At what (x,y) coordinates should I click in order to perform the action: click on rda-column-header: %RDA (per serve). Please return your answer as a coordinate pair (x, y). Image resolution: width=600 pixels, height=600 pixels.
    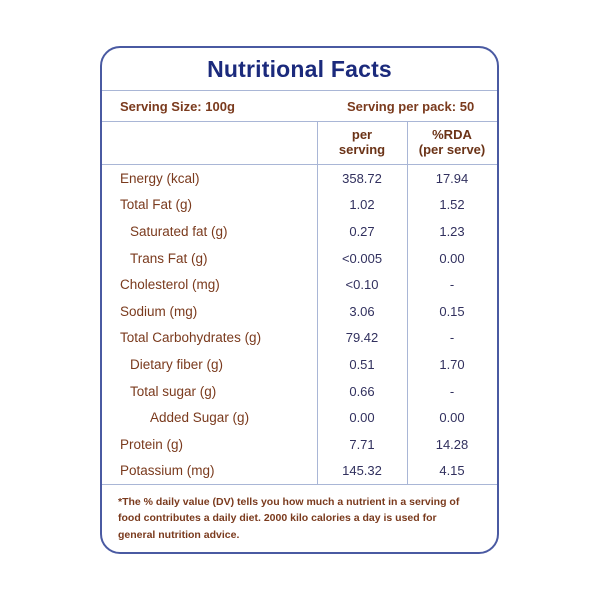
    Looking at the image, I should click on (452, 142).